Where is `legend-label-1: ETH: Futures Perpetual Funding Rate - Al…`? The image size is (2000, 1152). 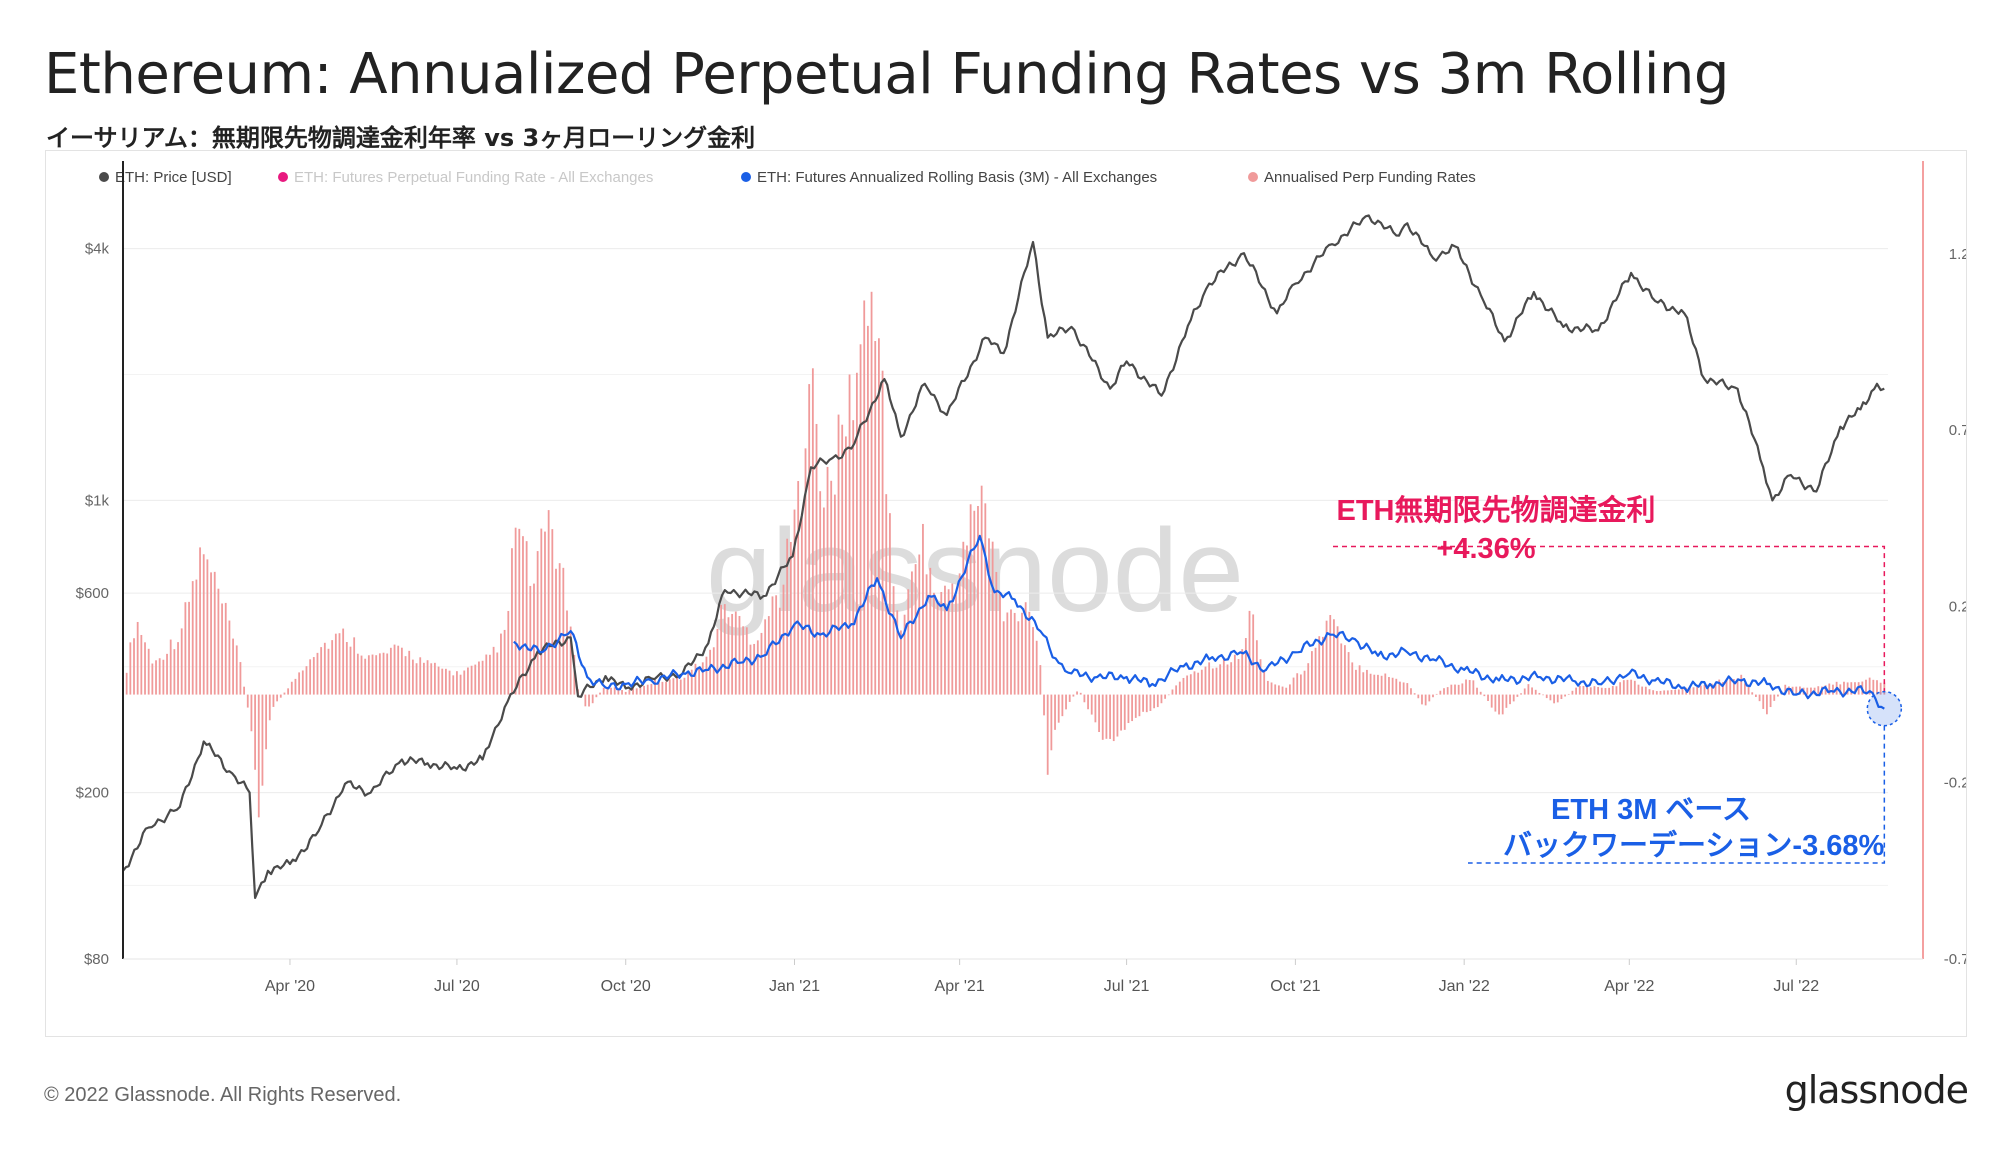
legend-label-1: ETH: Futures Perpetual Funding Rate - Al… is located at coordinates (473, 177).